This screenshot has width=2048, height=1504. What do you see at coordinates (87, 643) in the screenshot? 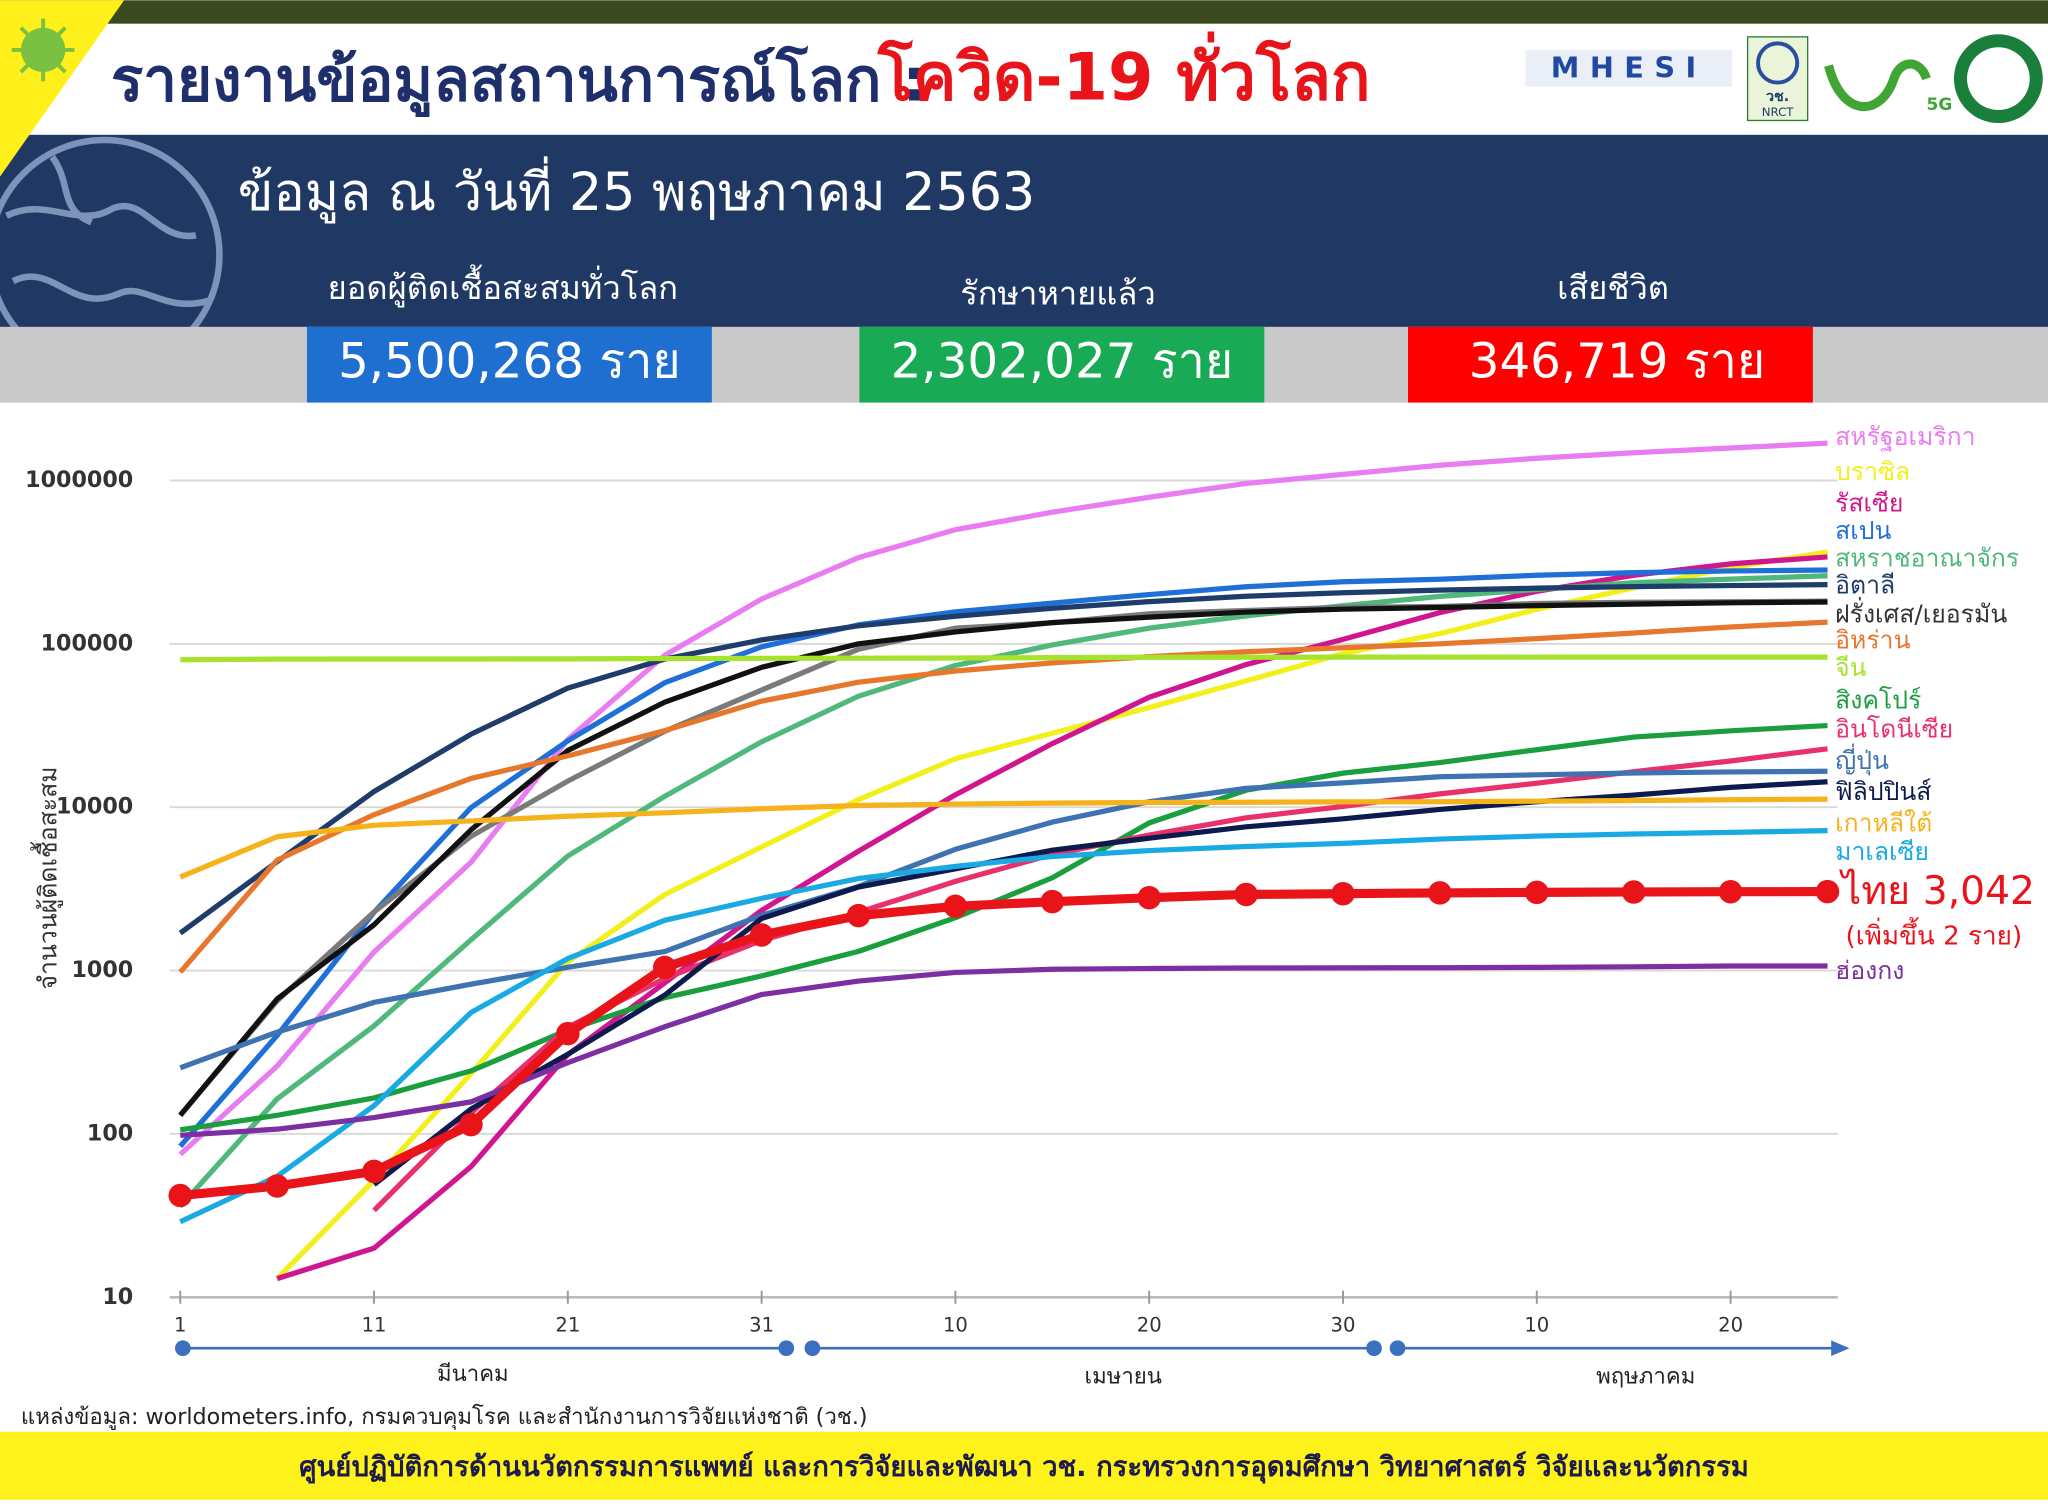
I see `y-tick-label: 100000` at bounding box center [87, 643].